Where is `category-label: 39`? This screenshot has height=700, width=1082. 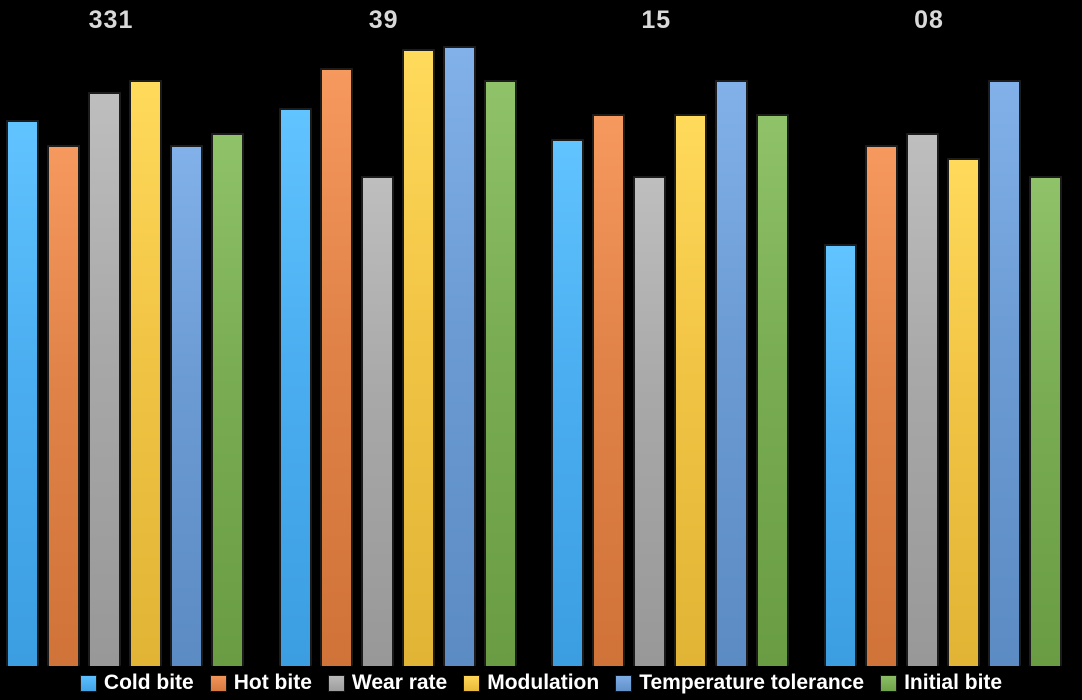 category-label: 39 is located at coordinates (383, 20).